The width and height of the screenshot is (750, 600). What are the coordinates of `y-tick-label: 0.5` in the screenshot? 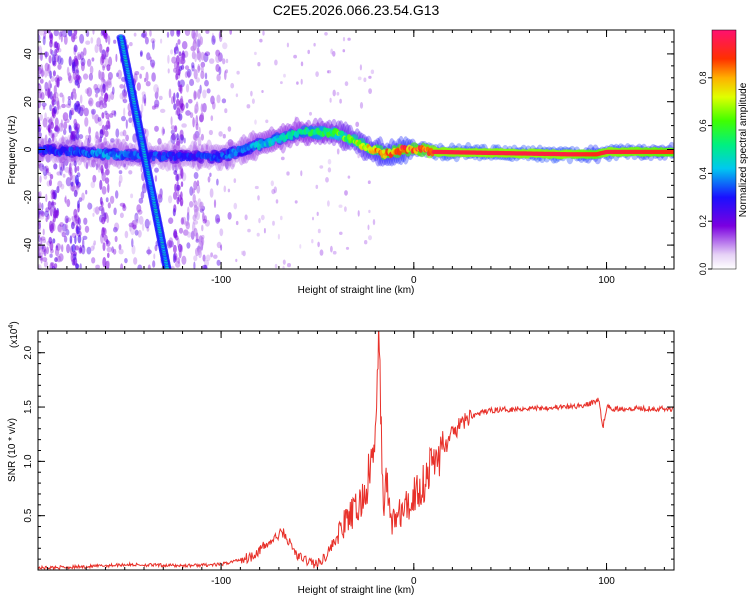 It's located at (28, 515).